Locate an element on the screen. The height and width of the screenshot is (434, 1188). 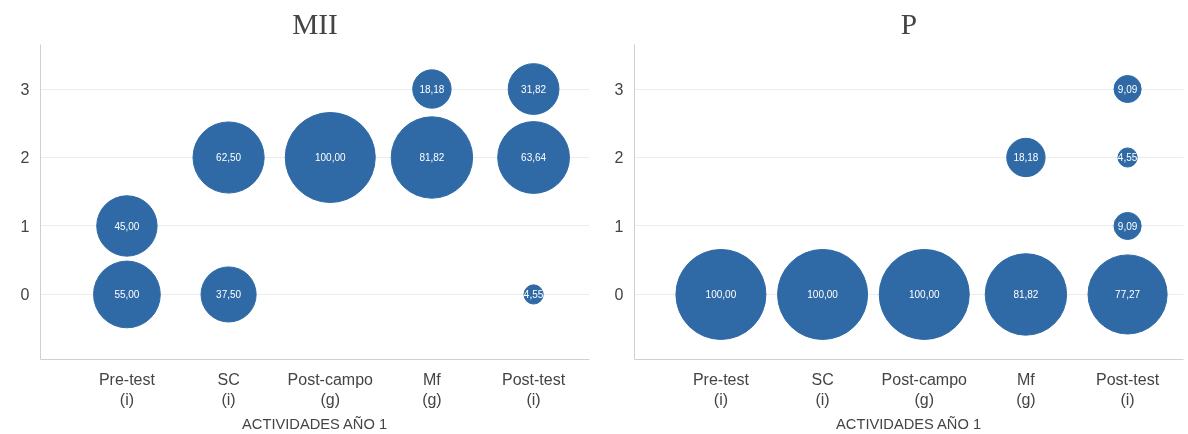
annotation: 37,50 is located at coordinates (229, 295).